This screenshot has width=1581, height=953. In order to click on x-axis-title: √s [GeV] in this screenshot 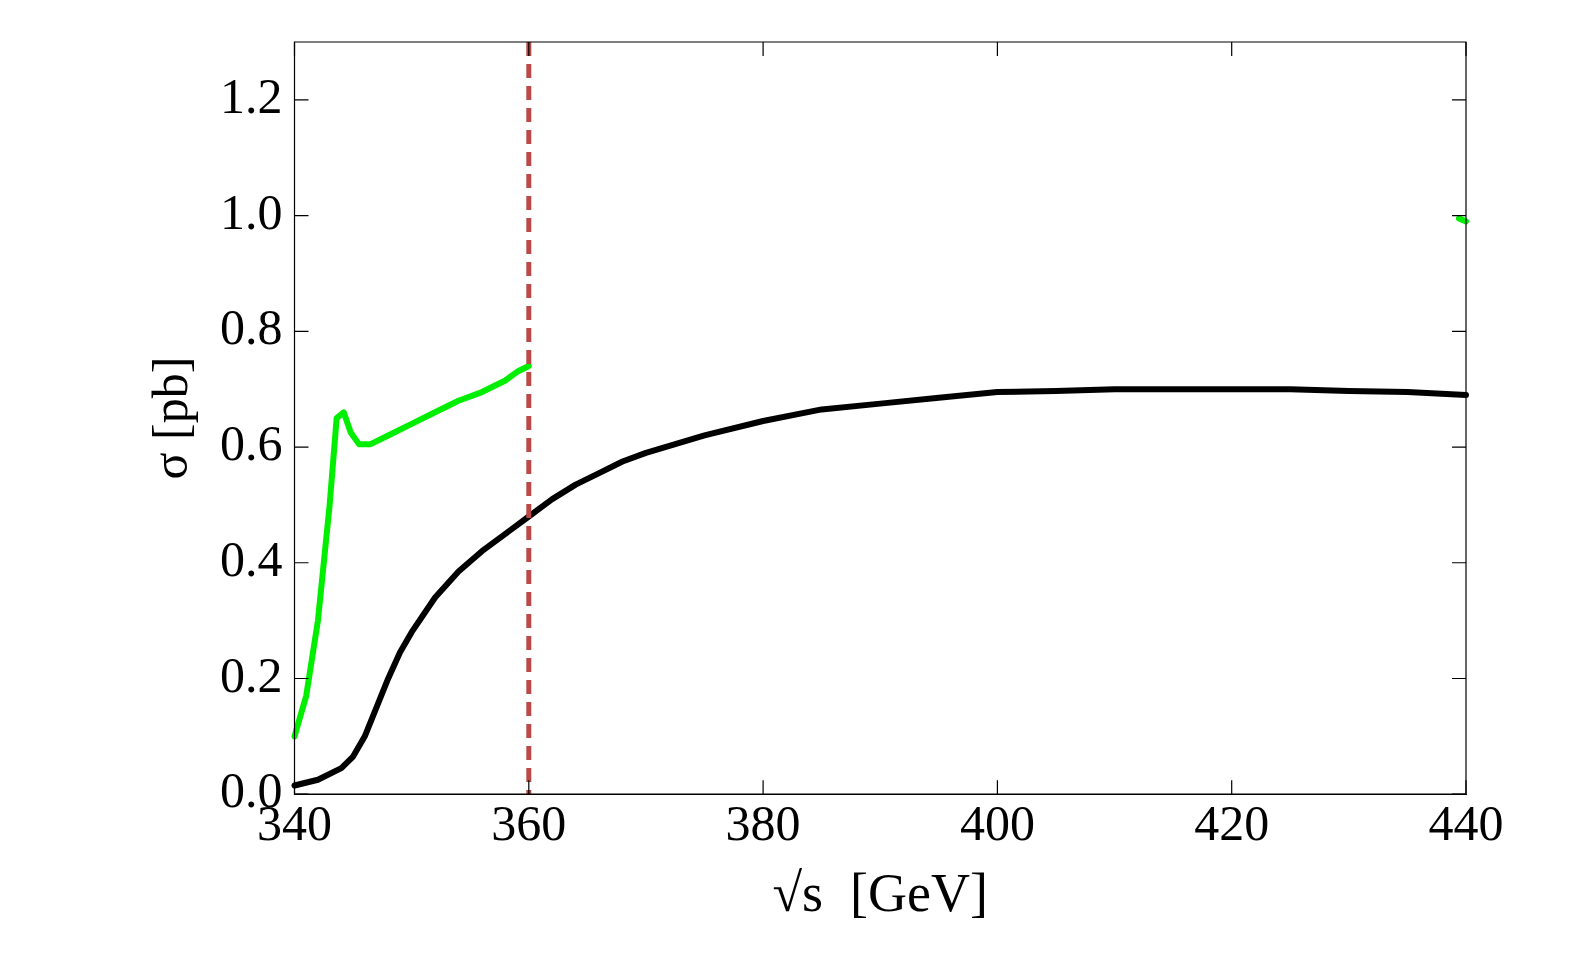, I will do `click(880, 892)`.